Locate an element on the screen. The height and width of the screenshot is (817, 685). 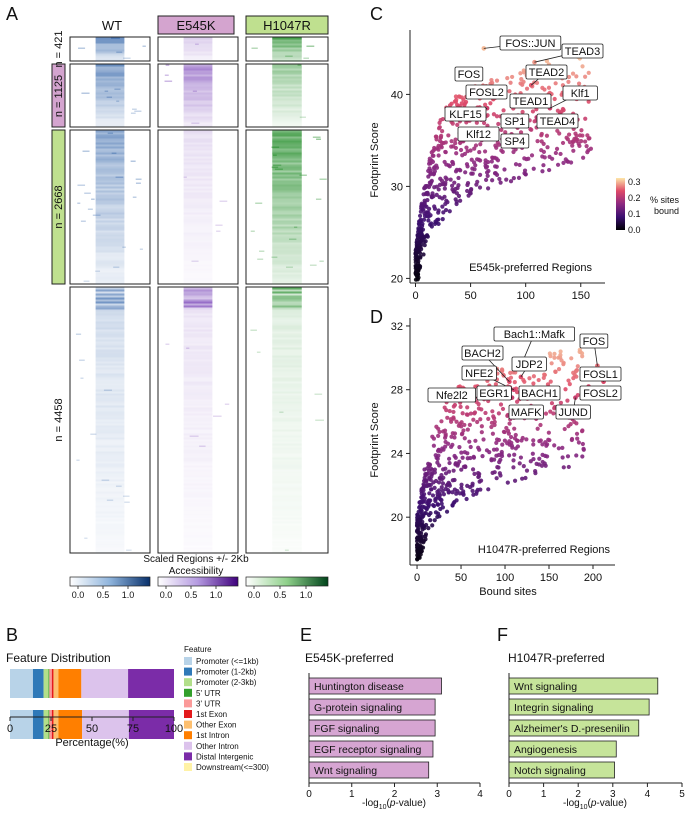
annotation-label: Klf1 is located at coordinates (580, 94).